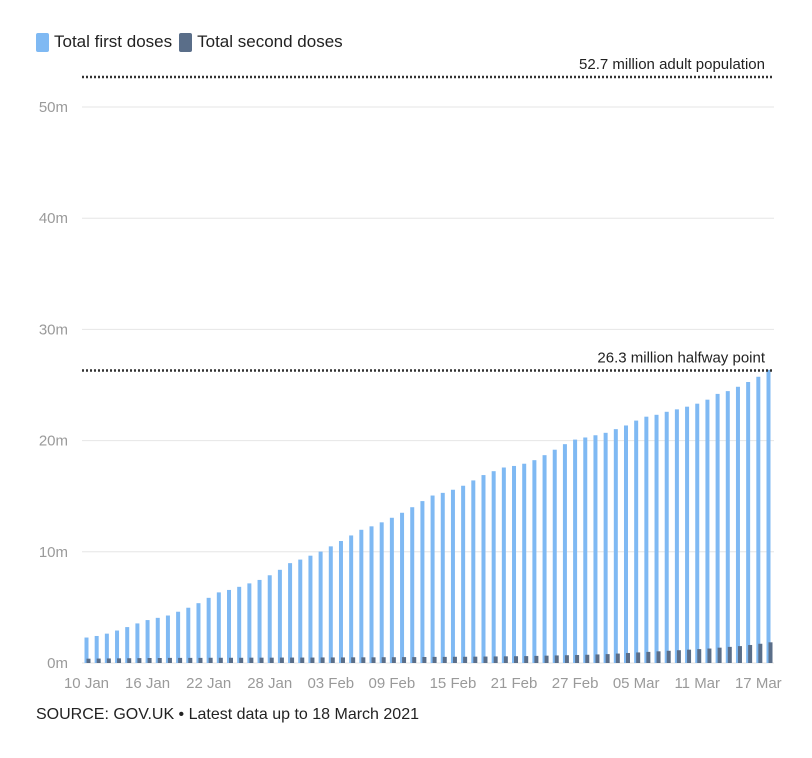 This screenshot has width=812, height=758. Describe the element at coordinates (53, 329) in the screenshot. I see `y-tick-label: 30m` at that location.